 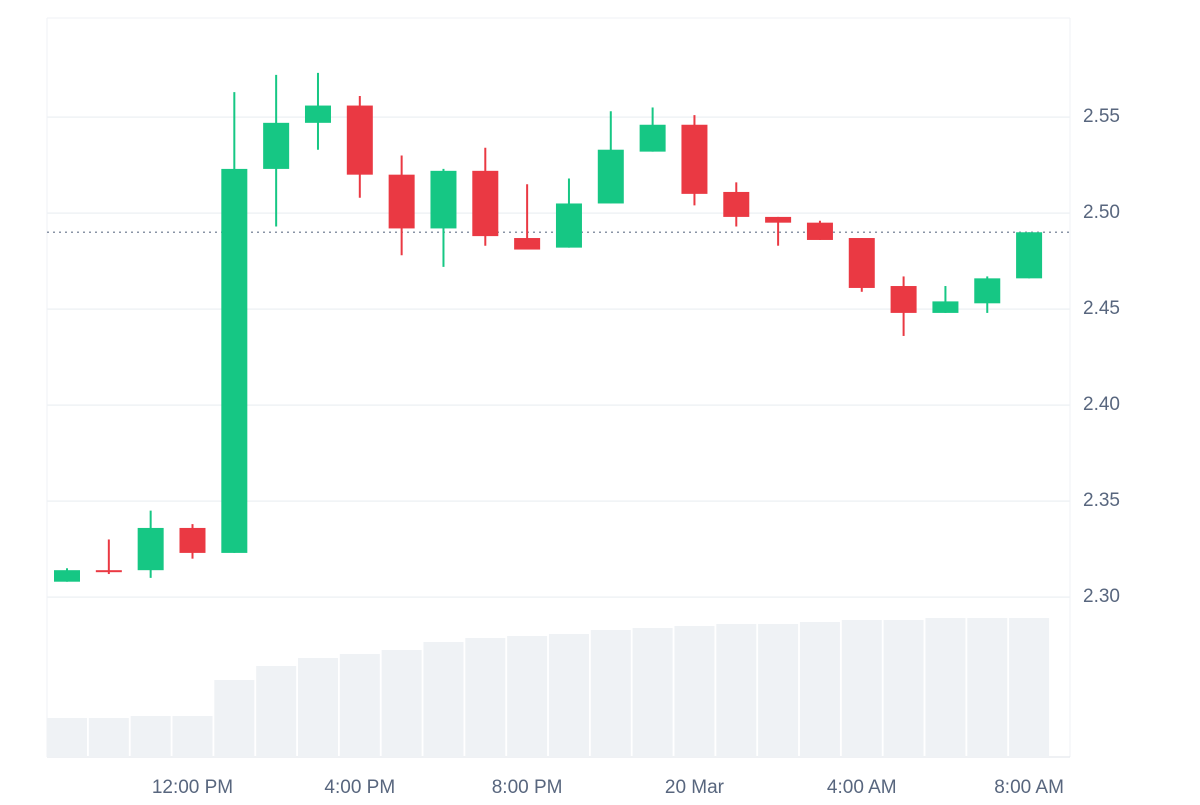 What do you see at coordinates (1101, 500) in the screenshot?
I see `y-tick-label: 2.35` at bounding box center [1101, 500].